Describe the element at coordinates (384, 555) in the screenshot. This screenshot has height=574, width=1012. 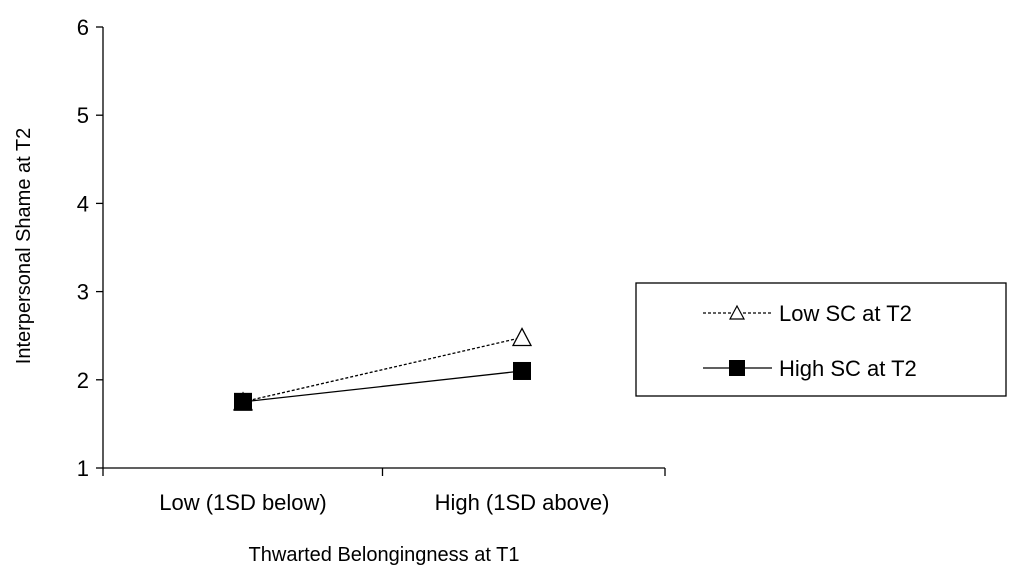
I see `x-axis-title: Thwarted Belongingness at T1` at that location.